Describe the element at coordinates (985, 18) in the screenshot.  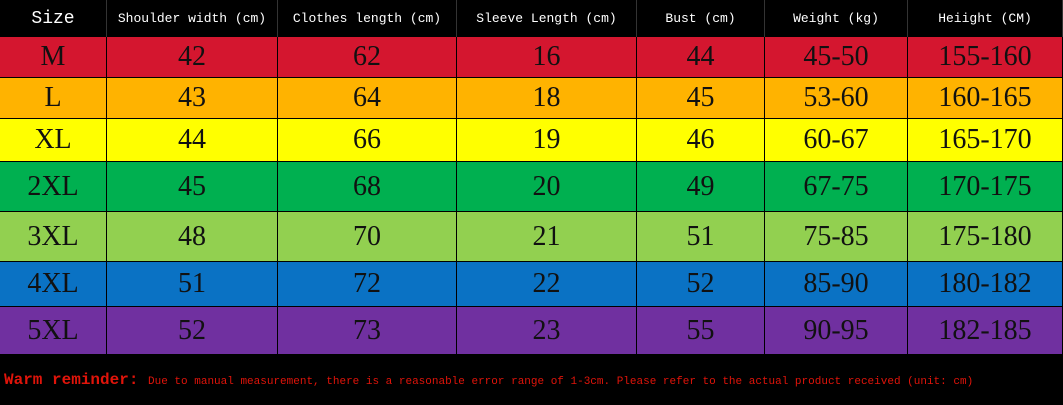
I see `header-cell: Heiight (CM)` at that location.